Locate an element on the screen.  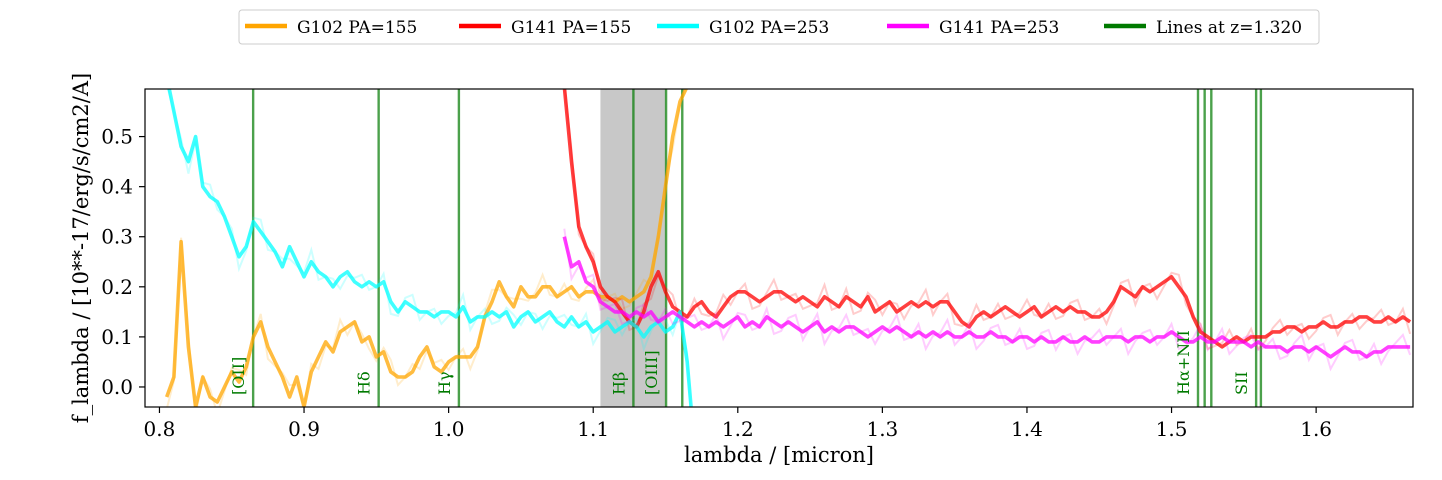
emission-line-label: [OII] is located at coordinates (238, 376).